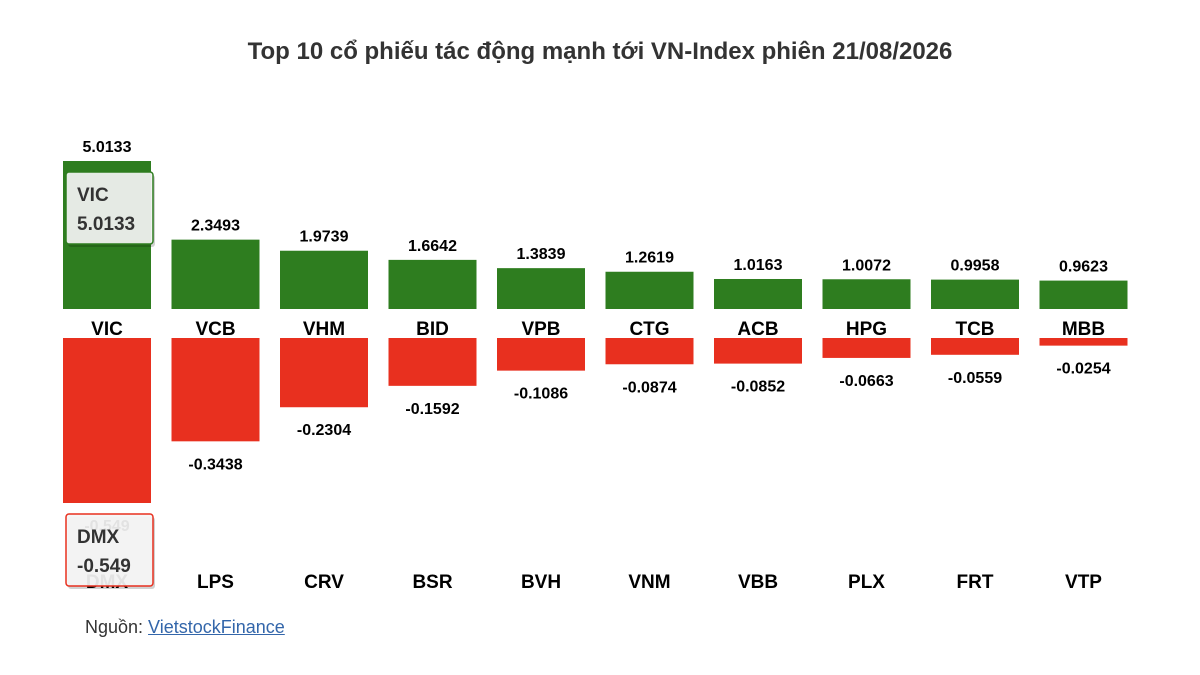  Describe the element at coordinates (866, 348) in the screenshot. I see `negative-bar-plx` at that location.